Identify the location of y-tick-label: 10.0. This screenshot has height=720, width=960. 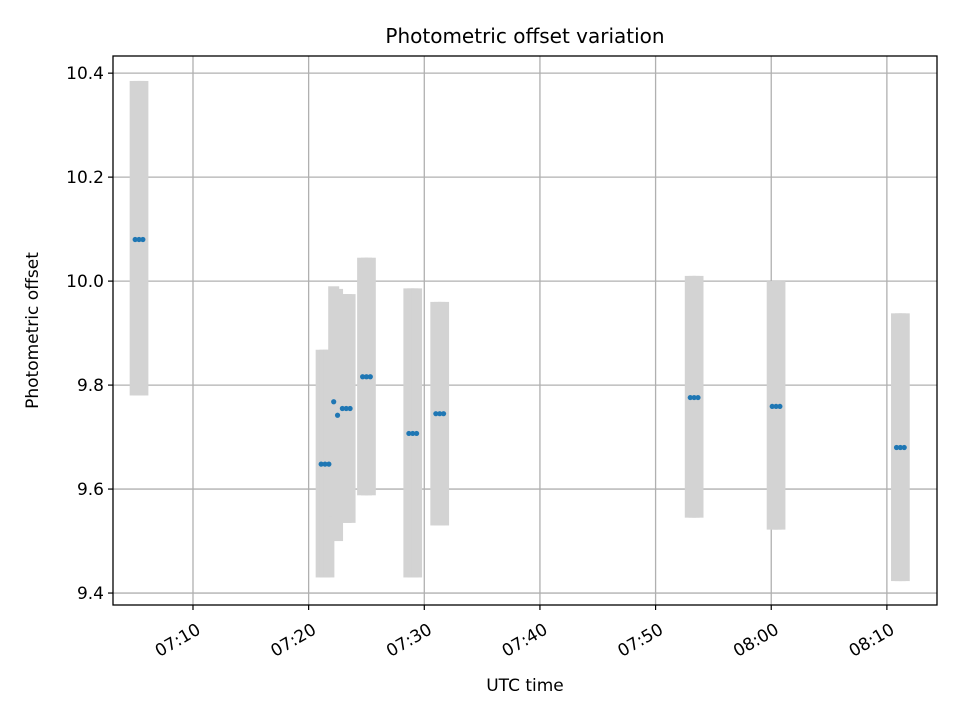
(85, 282).